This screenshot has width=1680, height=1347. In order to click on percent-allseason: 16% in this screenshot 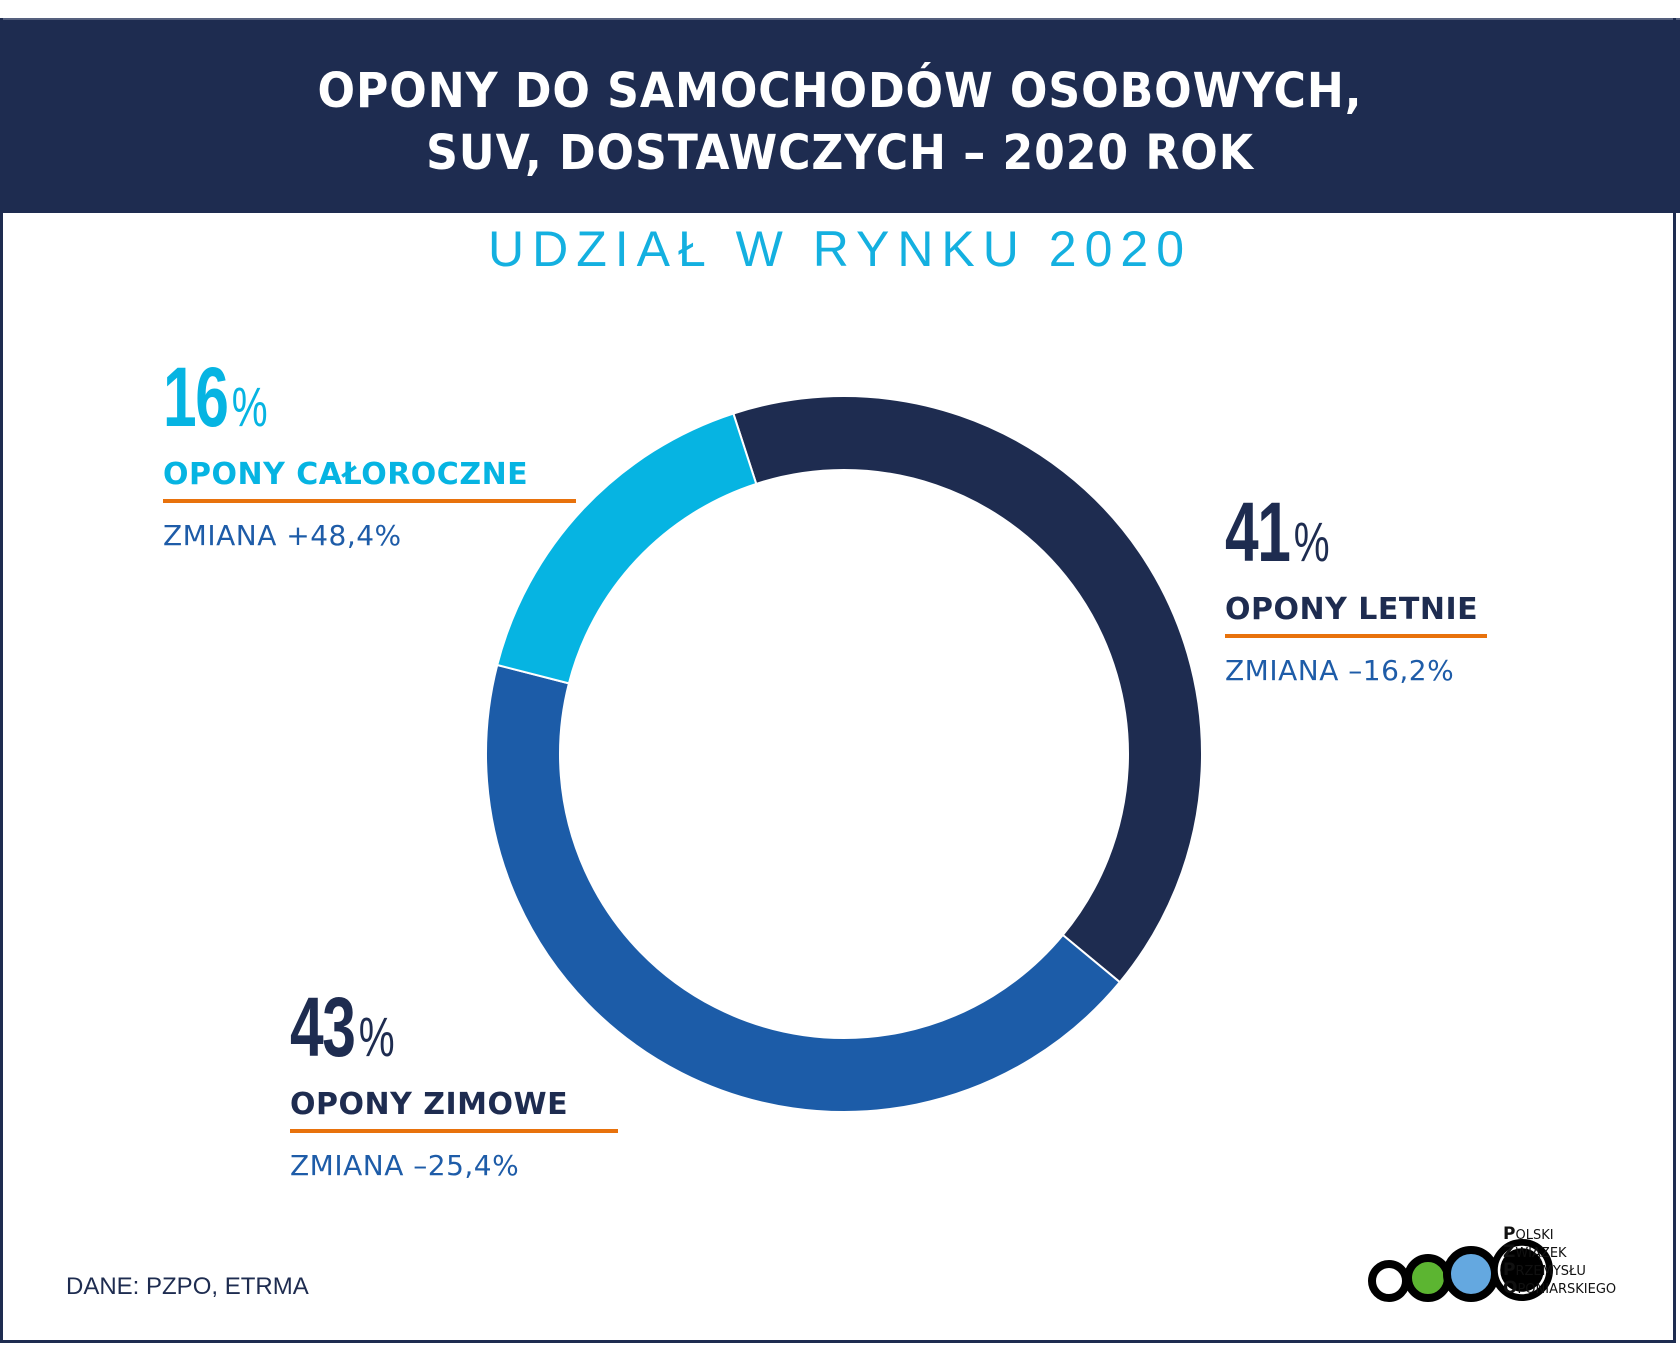, I will do `click(215, 397)`.